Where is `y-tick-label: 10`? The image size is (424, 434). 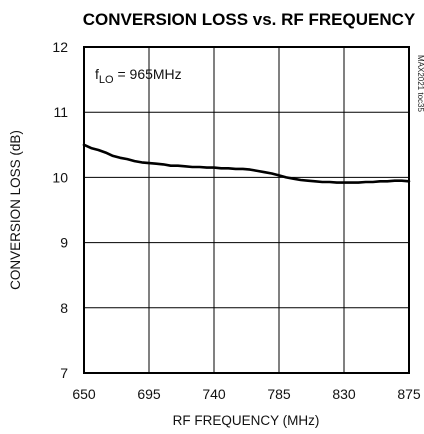
y-tick-label: 10 is located at coordinates (60, 177).